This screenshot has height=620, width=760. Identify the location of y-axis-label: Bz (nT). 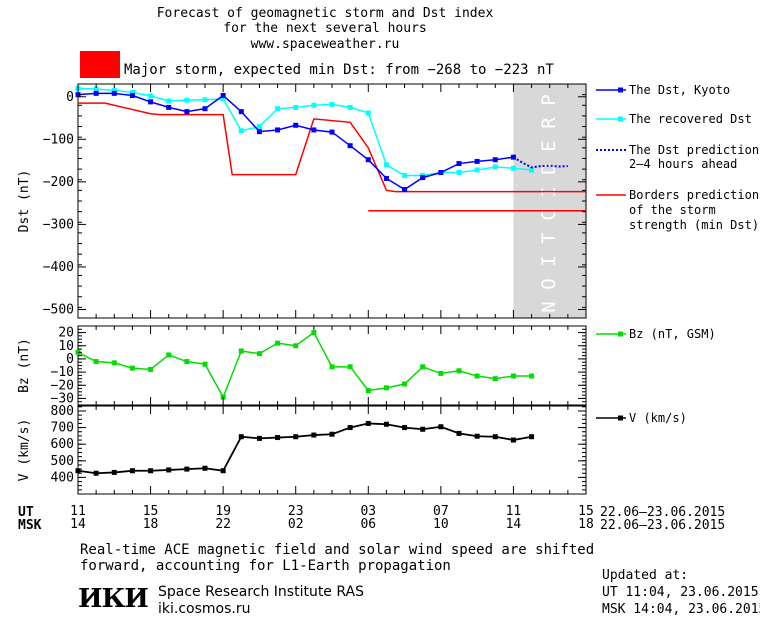
(24, 365).